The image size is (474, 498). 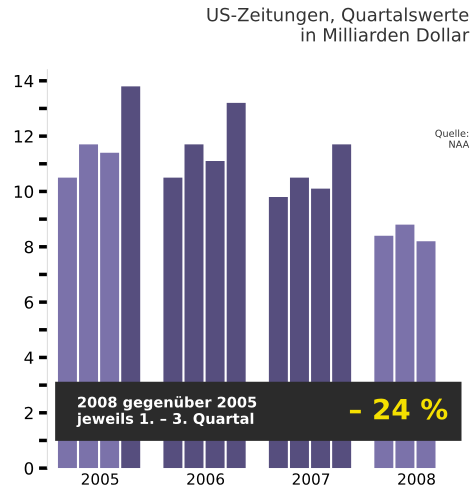 I want to click on x-tick-label: 2007, so click(x=311, y=479).